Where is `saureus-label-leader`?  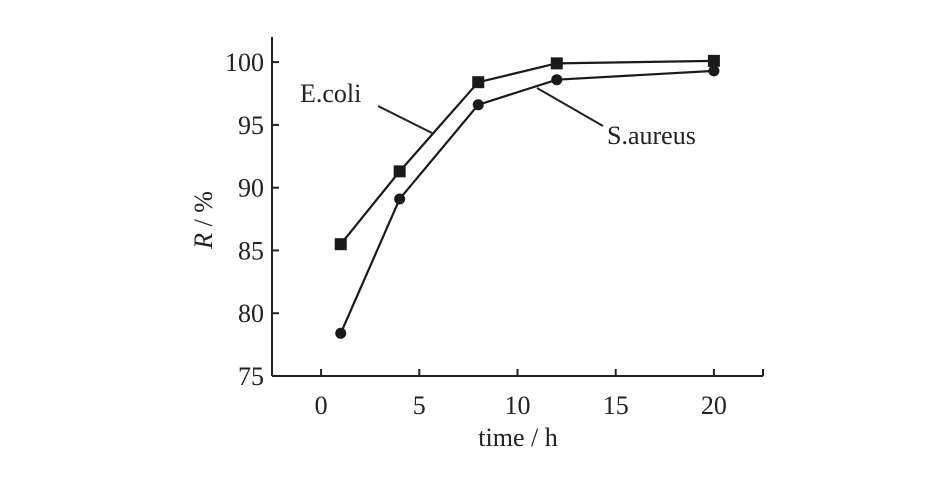
saureus-label-leader is located at coordinates (570, 107).